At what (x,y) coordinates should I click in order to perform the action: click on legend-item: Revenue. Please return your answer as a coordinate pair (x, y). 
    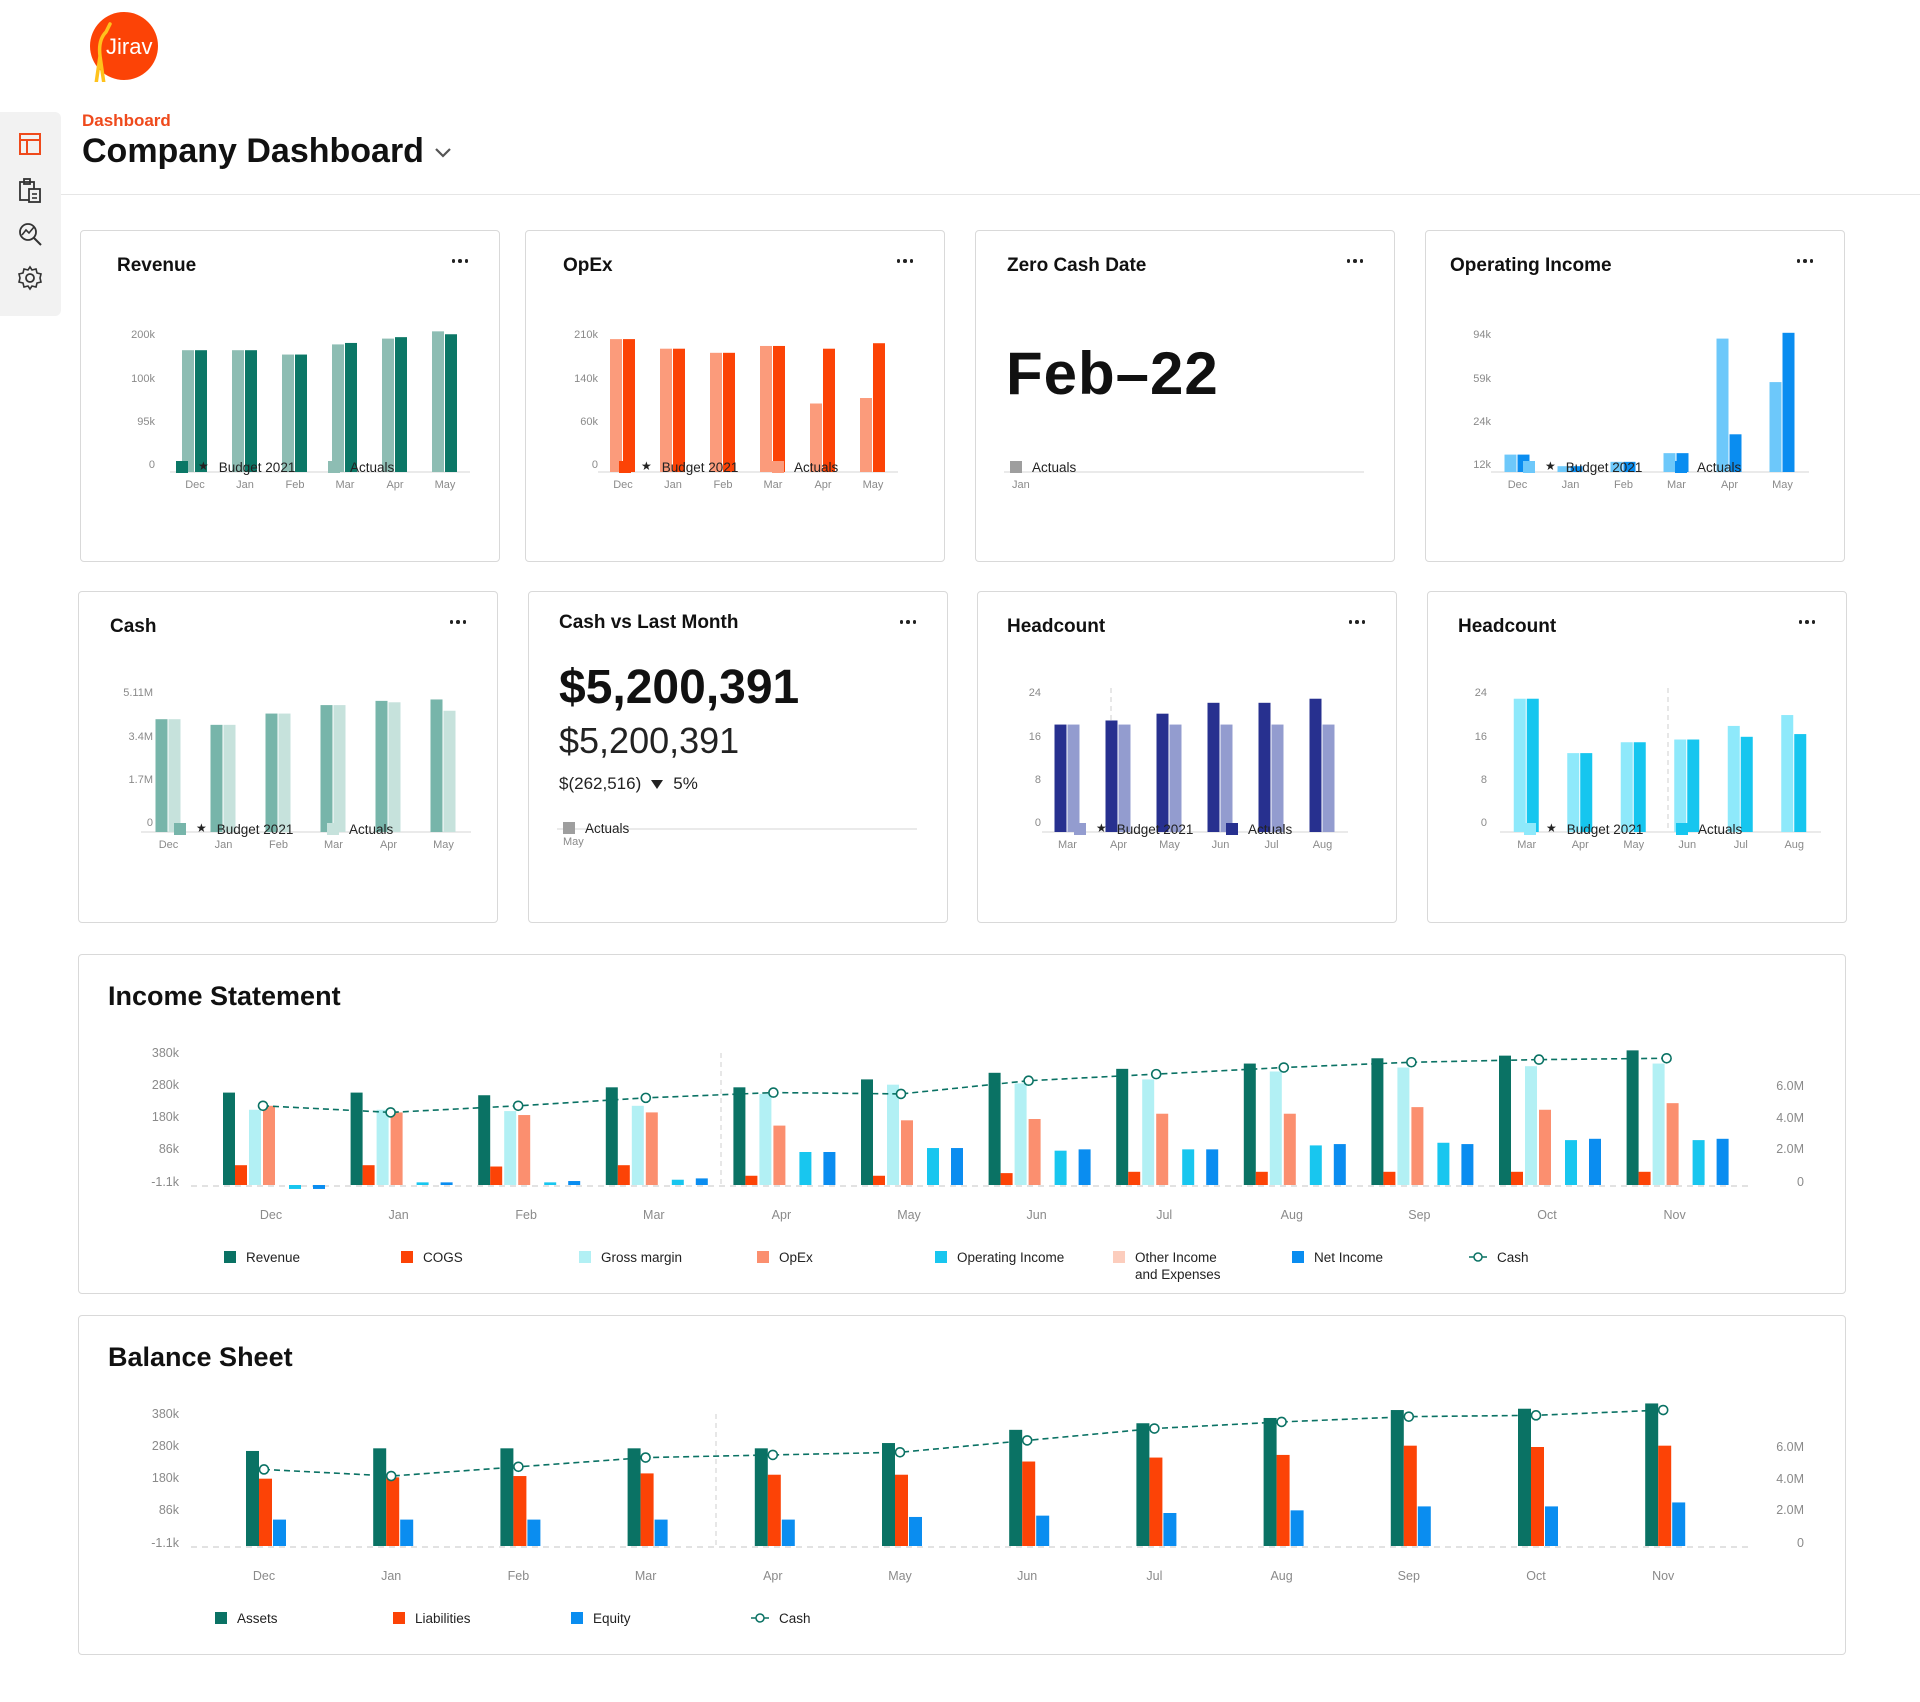
    Looking at the image, I should click on (262, 1257).